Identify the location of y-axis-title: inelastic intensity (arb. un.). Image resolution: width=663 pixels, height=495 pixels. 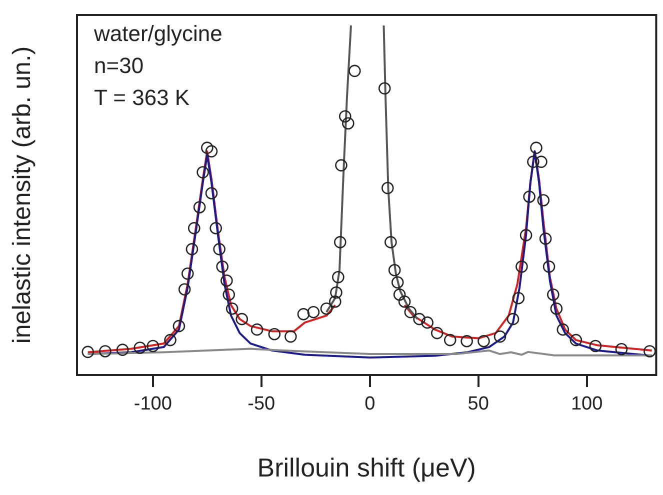
(22, 195).